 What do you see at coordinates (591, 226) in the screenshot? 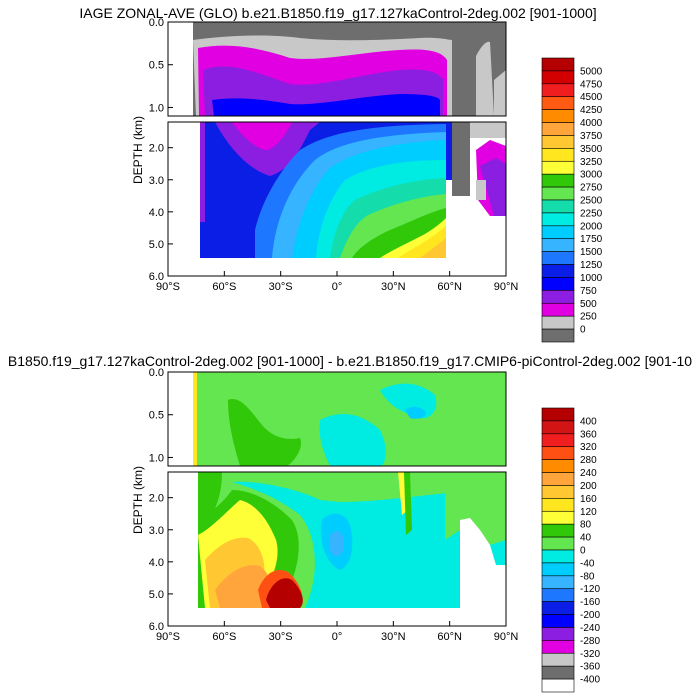
I see `colorbar-label: 2000` at bounding box center [591, 226].